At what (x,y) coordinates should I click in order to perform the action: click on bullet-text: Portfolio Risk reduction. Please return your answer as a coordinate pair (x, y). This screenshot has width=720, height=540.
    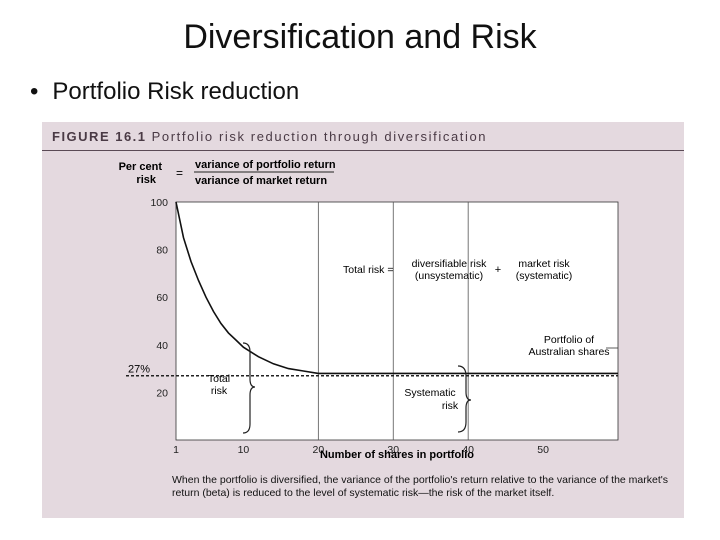
    Looking at the image, I should click on (176, 91).